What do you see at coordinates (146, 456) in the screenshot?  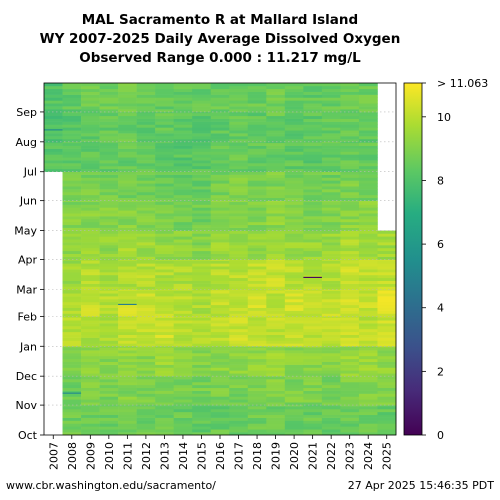 I see `x-tick-label: 2012` at bounding box center [146, 456].